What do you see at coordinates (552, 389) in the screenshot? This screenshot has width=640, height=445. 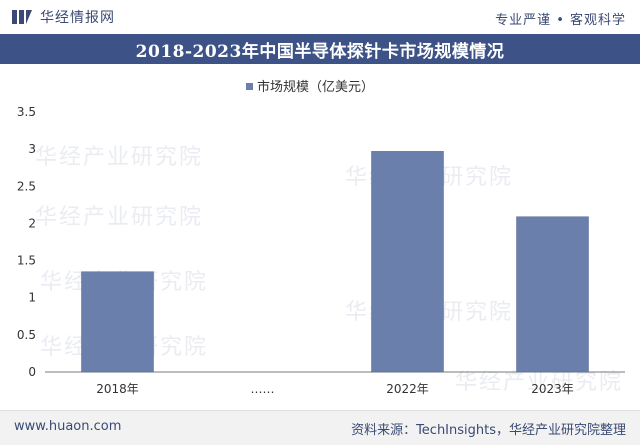 I see `x-tick-label: 2023年` at bounding box center [552, 389].